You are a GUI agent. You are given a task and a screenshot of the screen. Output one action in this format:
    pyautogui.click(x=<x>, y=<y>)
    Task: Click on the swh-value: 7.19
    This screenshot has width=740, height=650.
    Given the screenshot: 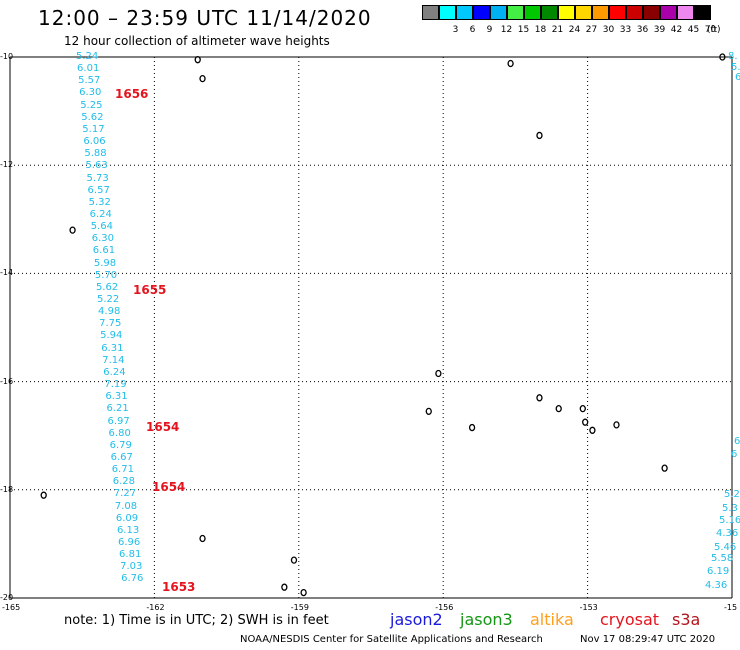 What is the action you would take?
    pyautogui.click(x=115, y=385)
    